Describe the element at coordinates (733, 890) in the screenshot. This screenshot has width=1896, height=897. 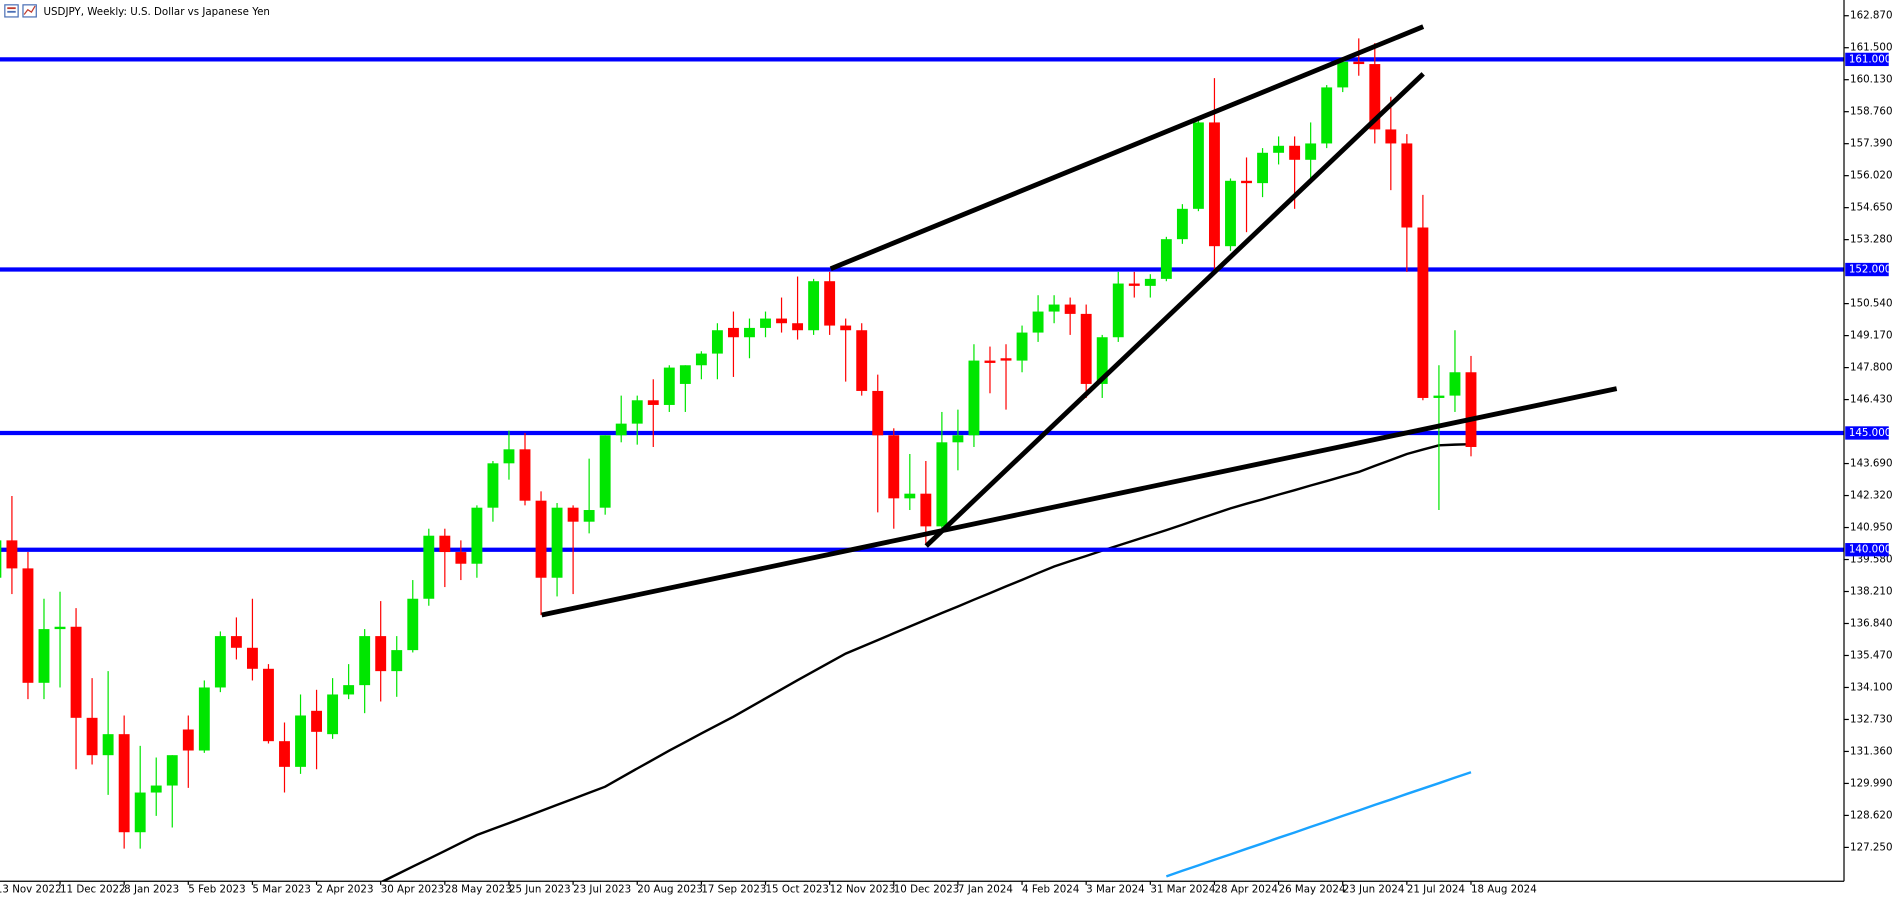
I see `x-tick-label: 17 Sep 2023` at that location.